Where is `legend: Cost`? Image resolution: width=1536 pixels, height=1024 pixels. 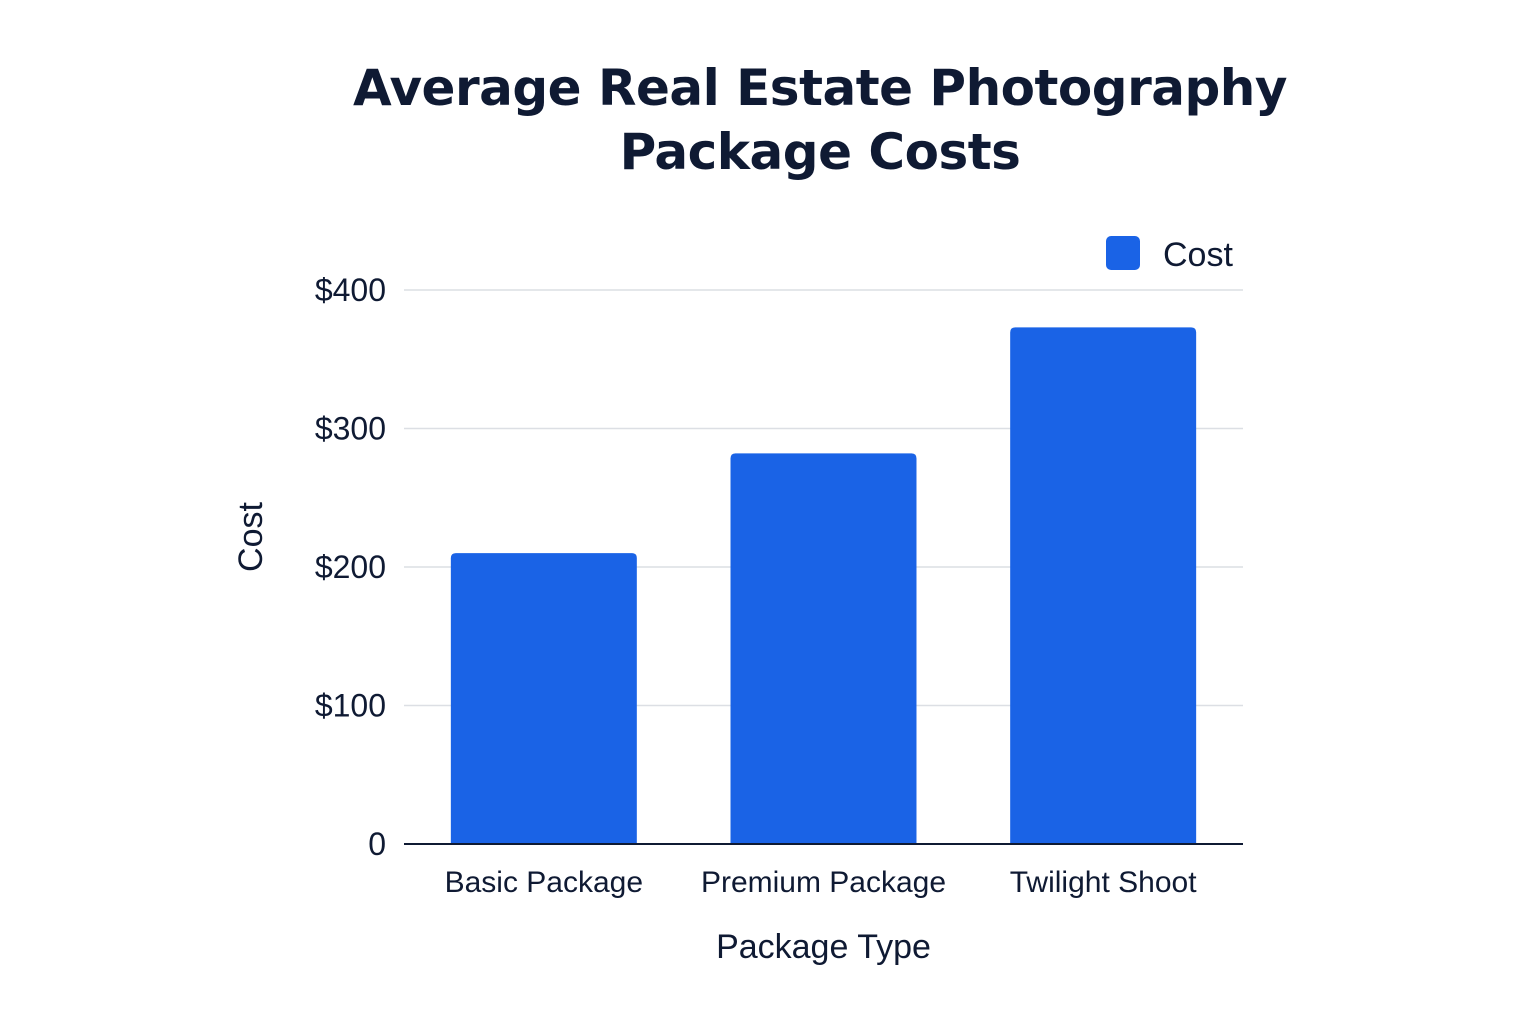
legend: Cost is located at coordinates (1169, 255).